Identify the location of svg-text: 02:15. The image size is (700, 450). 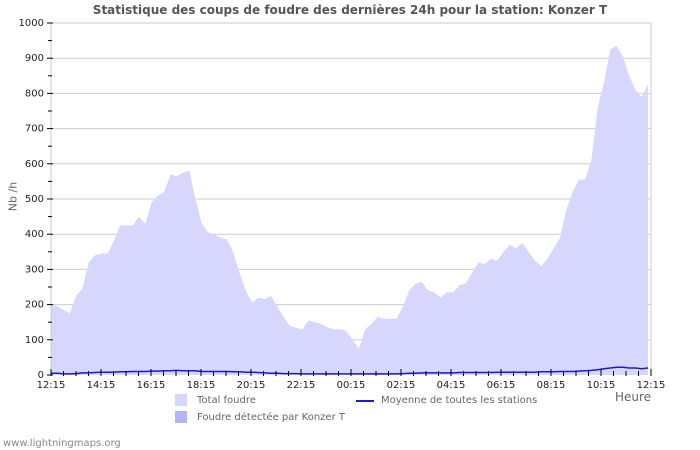
(401, 385).